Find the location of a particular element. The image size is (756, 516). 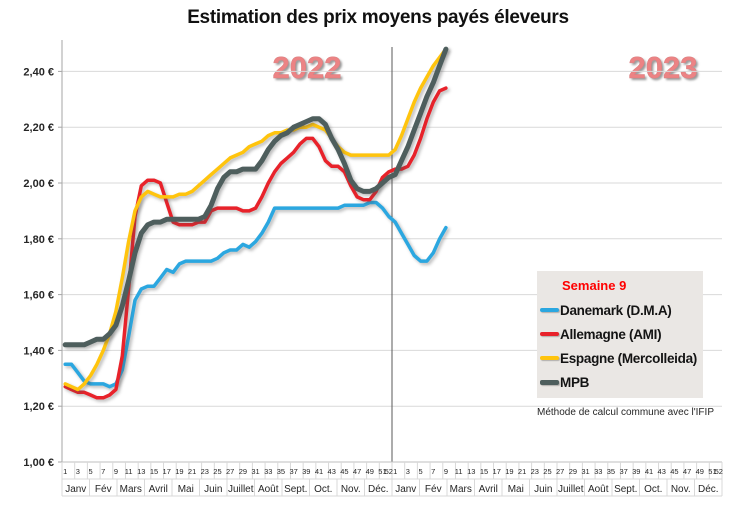

y-axis-label: 2,20 € is located at coordinates (38, 128).